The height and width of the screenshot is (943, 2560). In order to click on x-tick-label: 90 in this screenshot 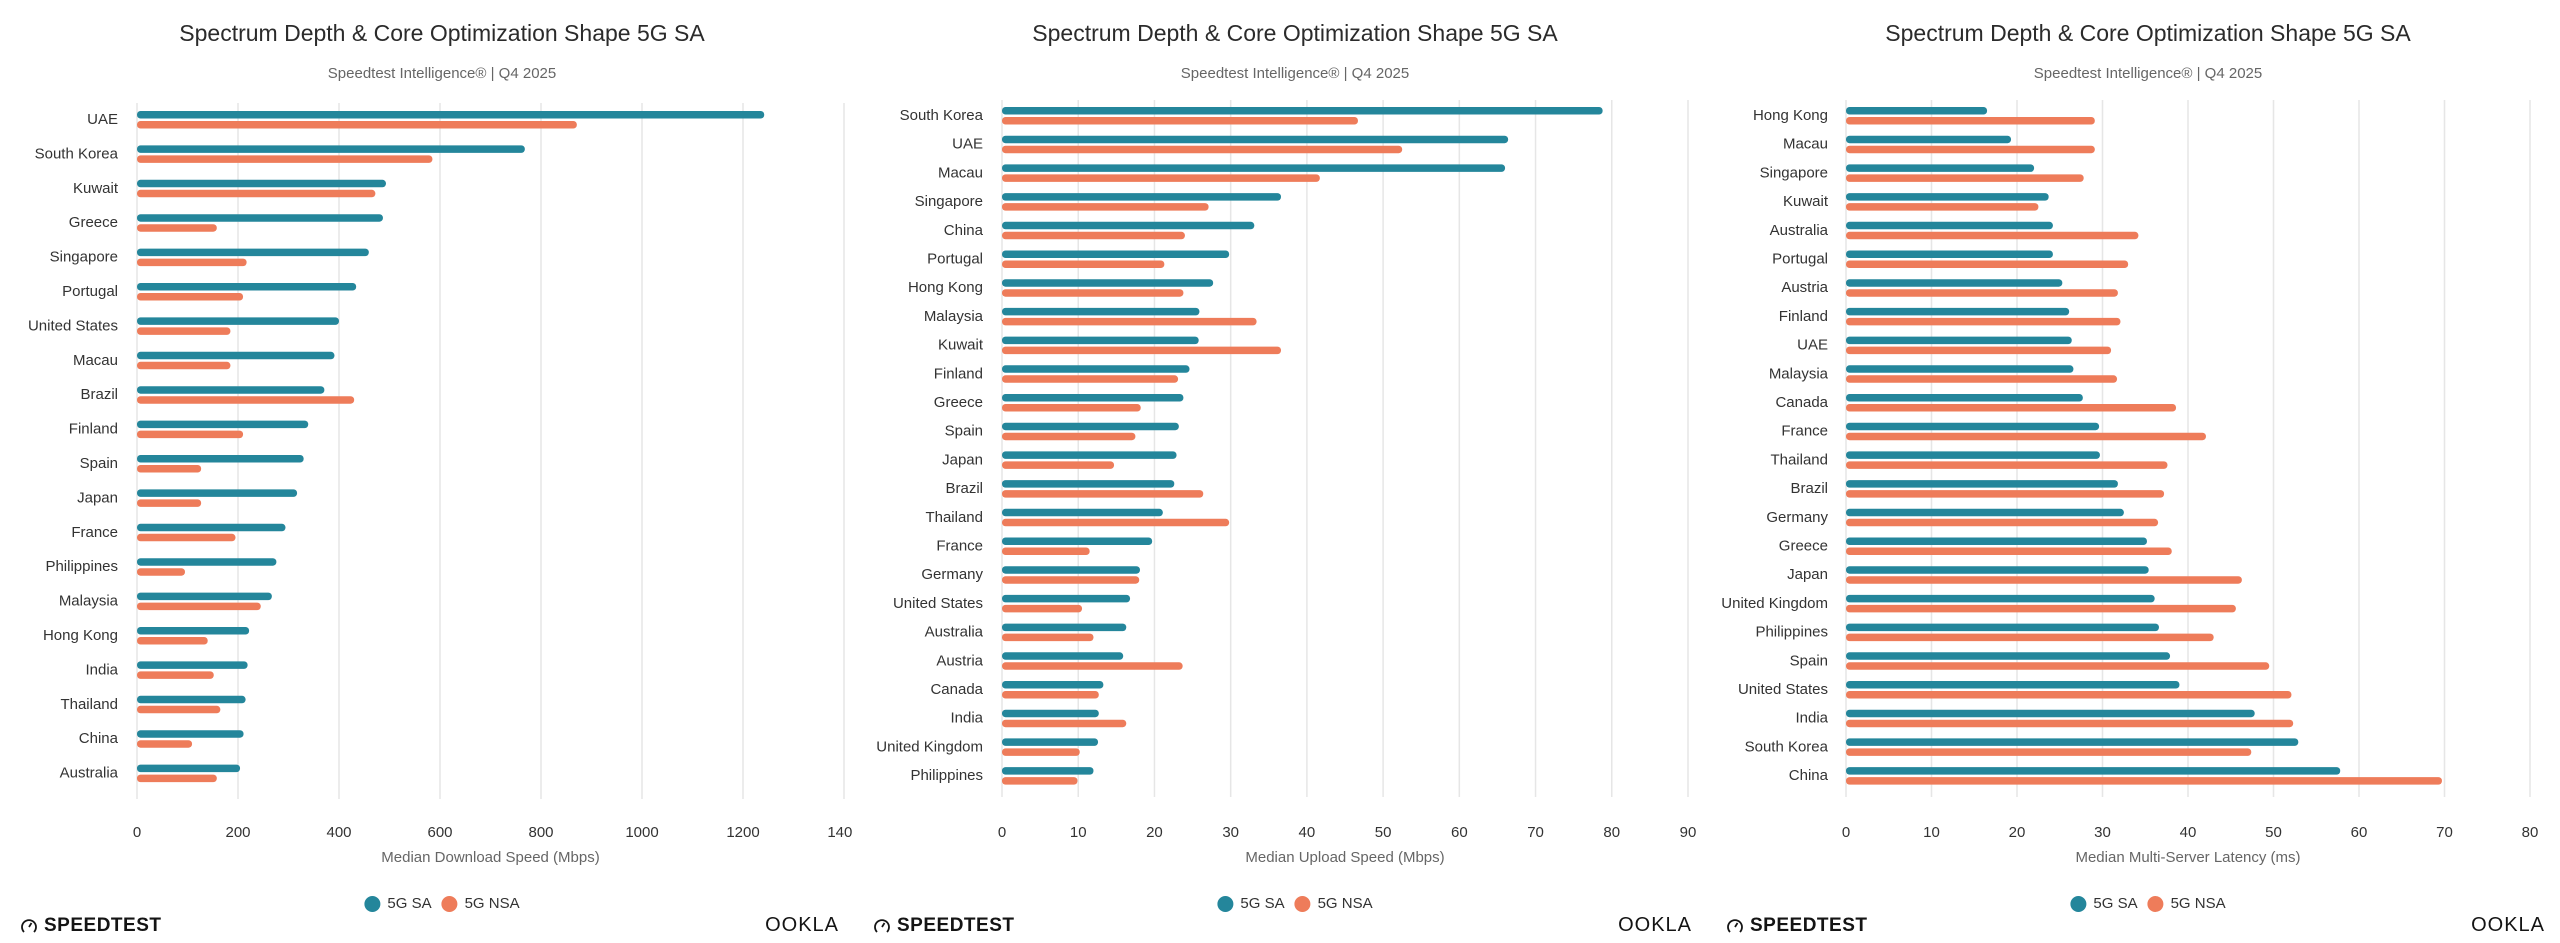, I will do `click(1688, 832)`.